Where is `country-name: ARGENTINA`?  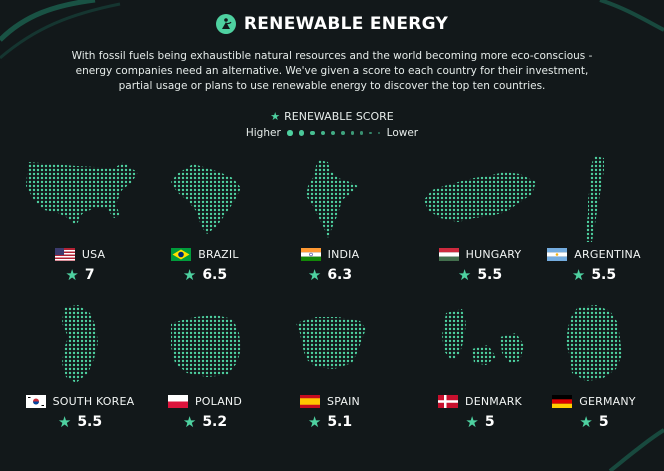
country-name: ARGENTINA is located at coordinates (607, 254).